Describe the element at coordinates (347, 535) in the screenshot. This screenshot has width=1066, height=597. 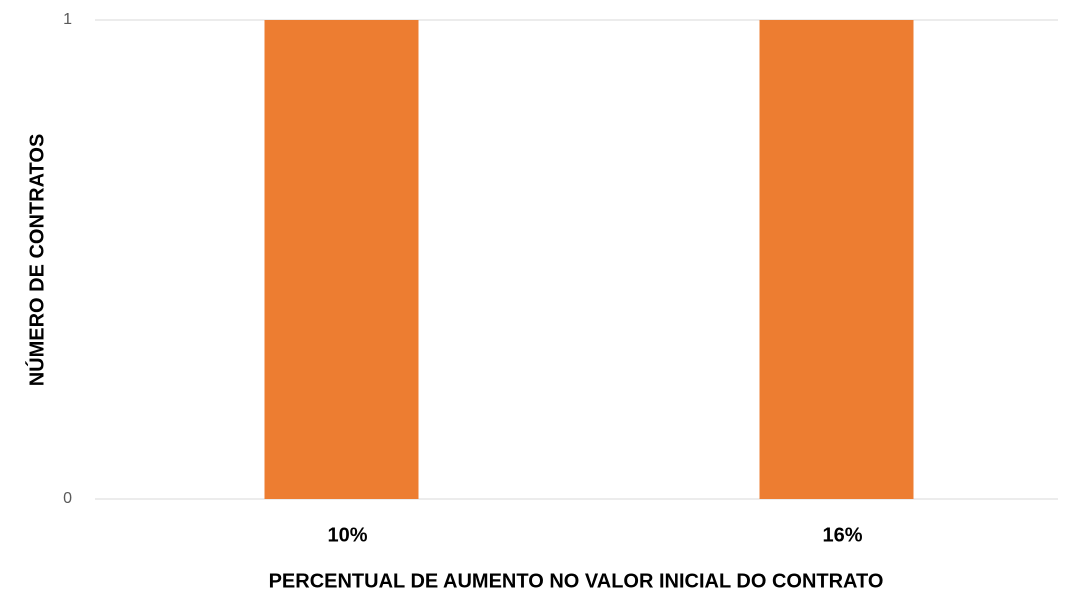
I see `x-tick-label: 10%` at that location.